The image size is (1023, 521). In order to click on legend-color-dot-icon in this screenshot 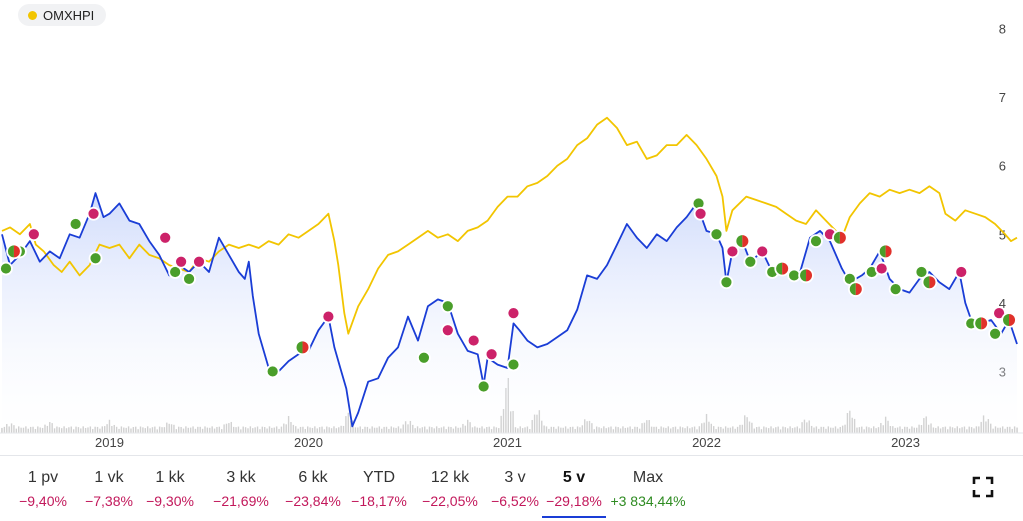, I will do `click(32, 15)`.